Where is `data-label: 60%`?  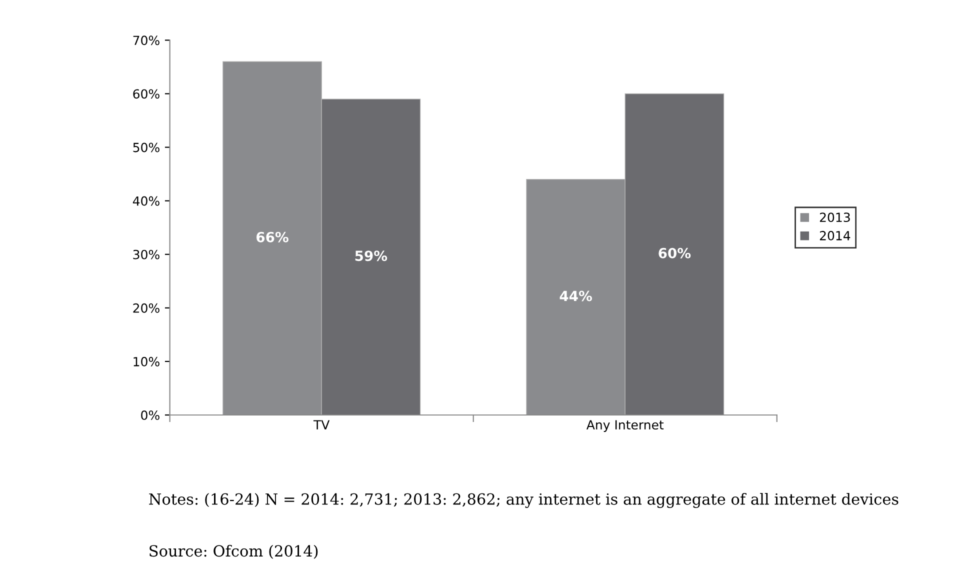
data-label: 60% is located at coordinates (674, 253).